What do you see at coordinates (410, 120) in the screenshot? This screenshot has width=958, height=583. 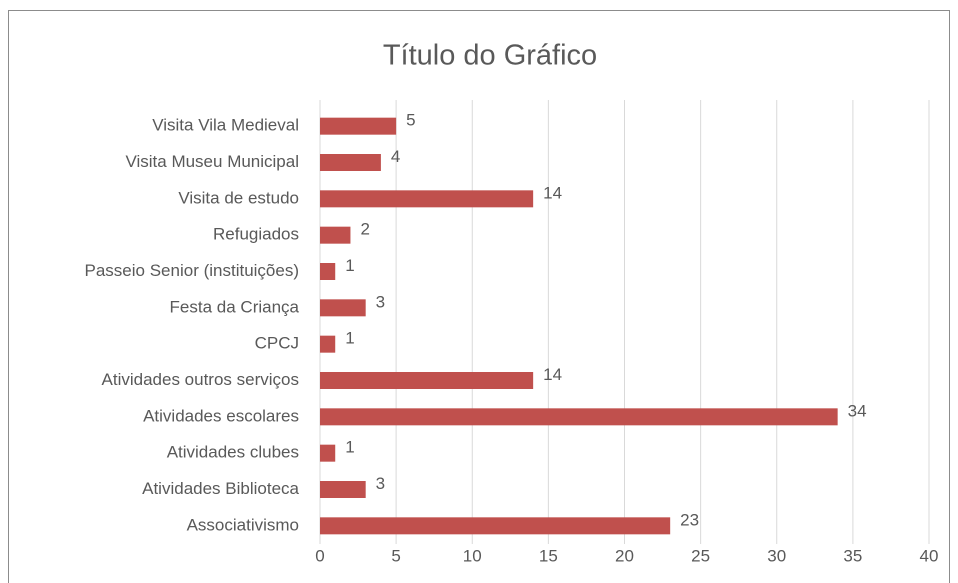 I see `data-label: 5` at bounding box center [410, 120].